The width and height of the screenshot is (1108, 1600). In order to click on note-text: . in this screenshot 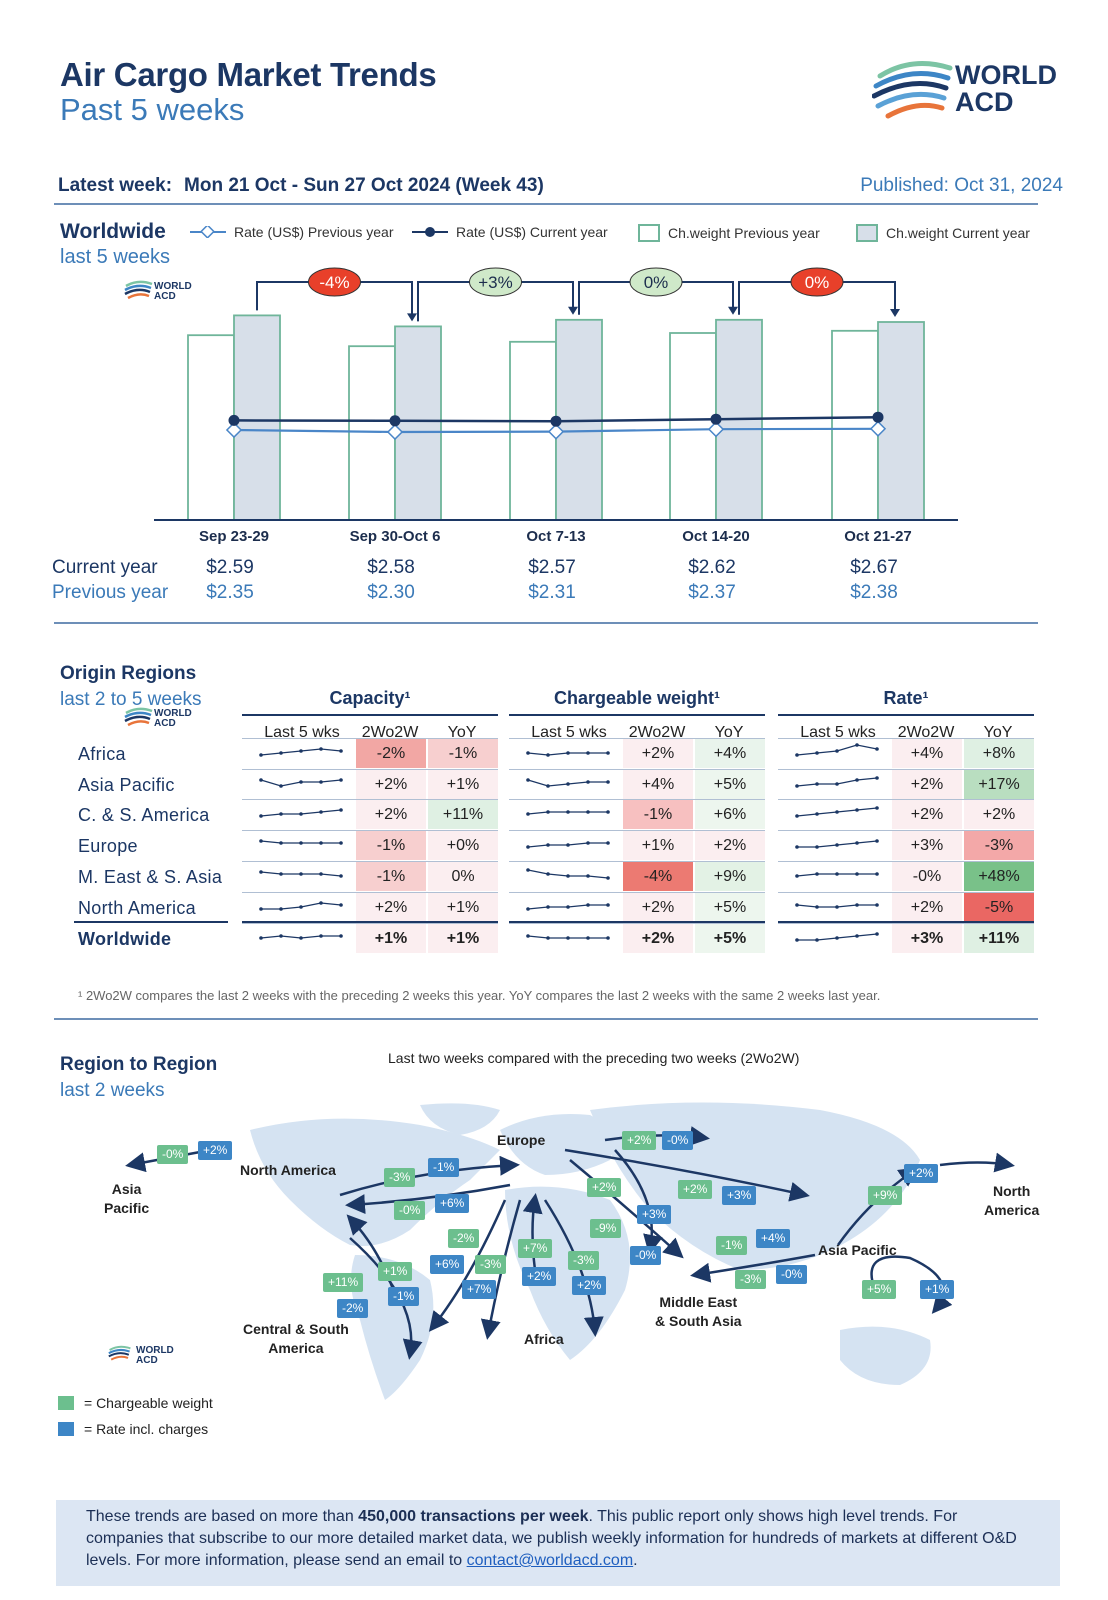, I will do `click(635, 1560)`.